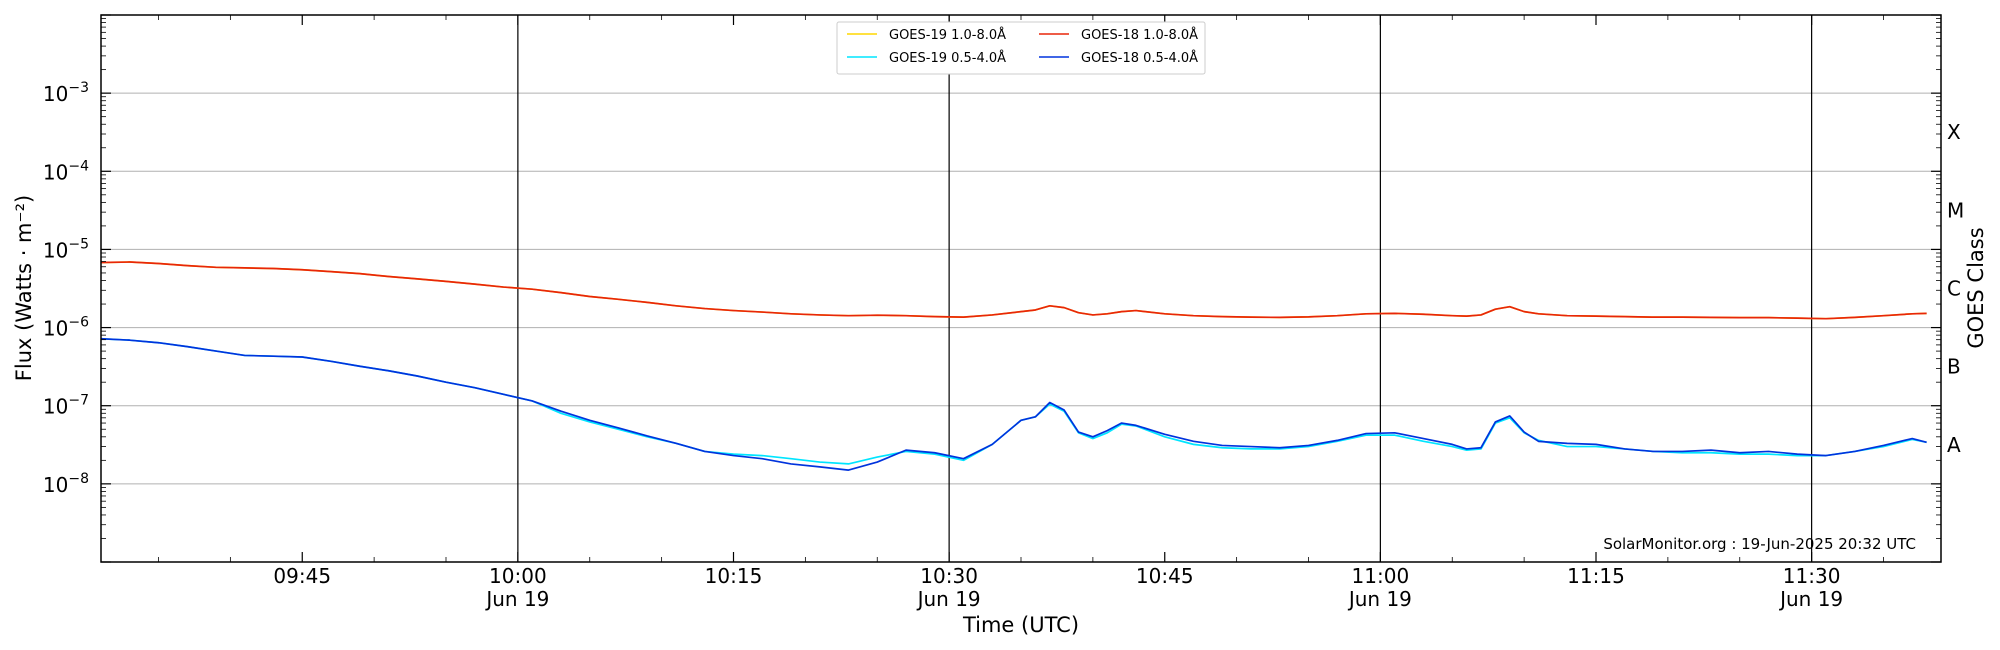 Image resolution: width=2000 pixels, height=650 pixels. What do you see at coordinates (947, 58) in the screenshot?
I see `legend-label: GOES-19 0.5-4.0Å` at bounding box center [947, 58].